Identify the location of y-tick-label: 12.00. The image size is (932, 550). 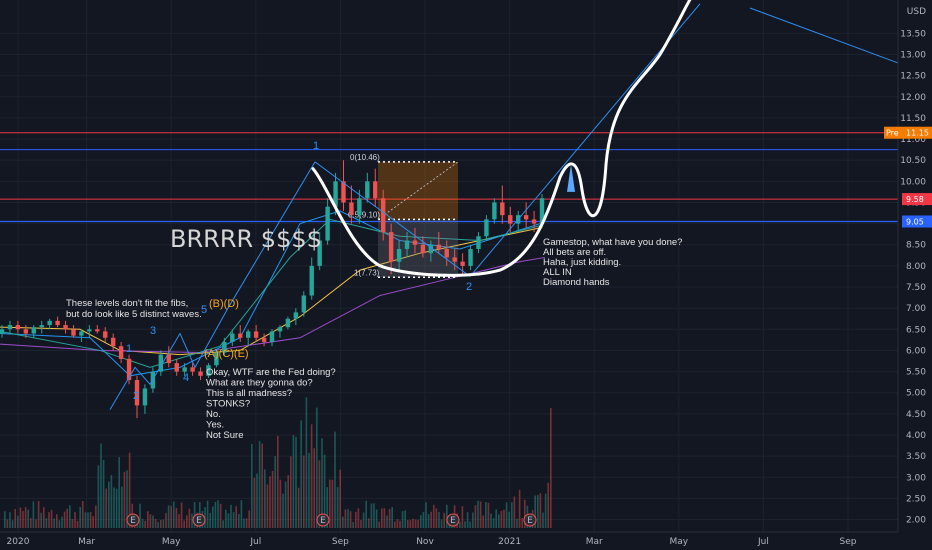
(913, 98).